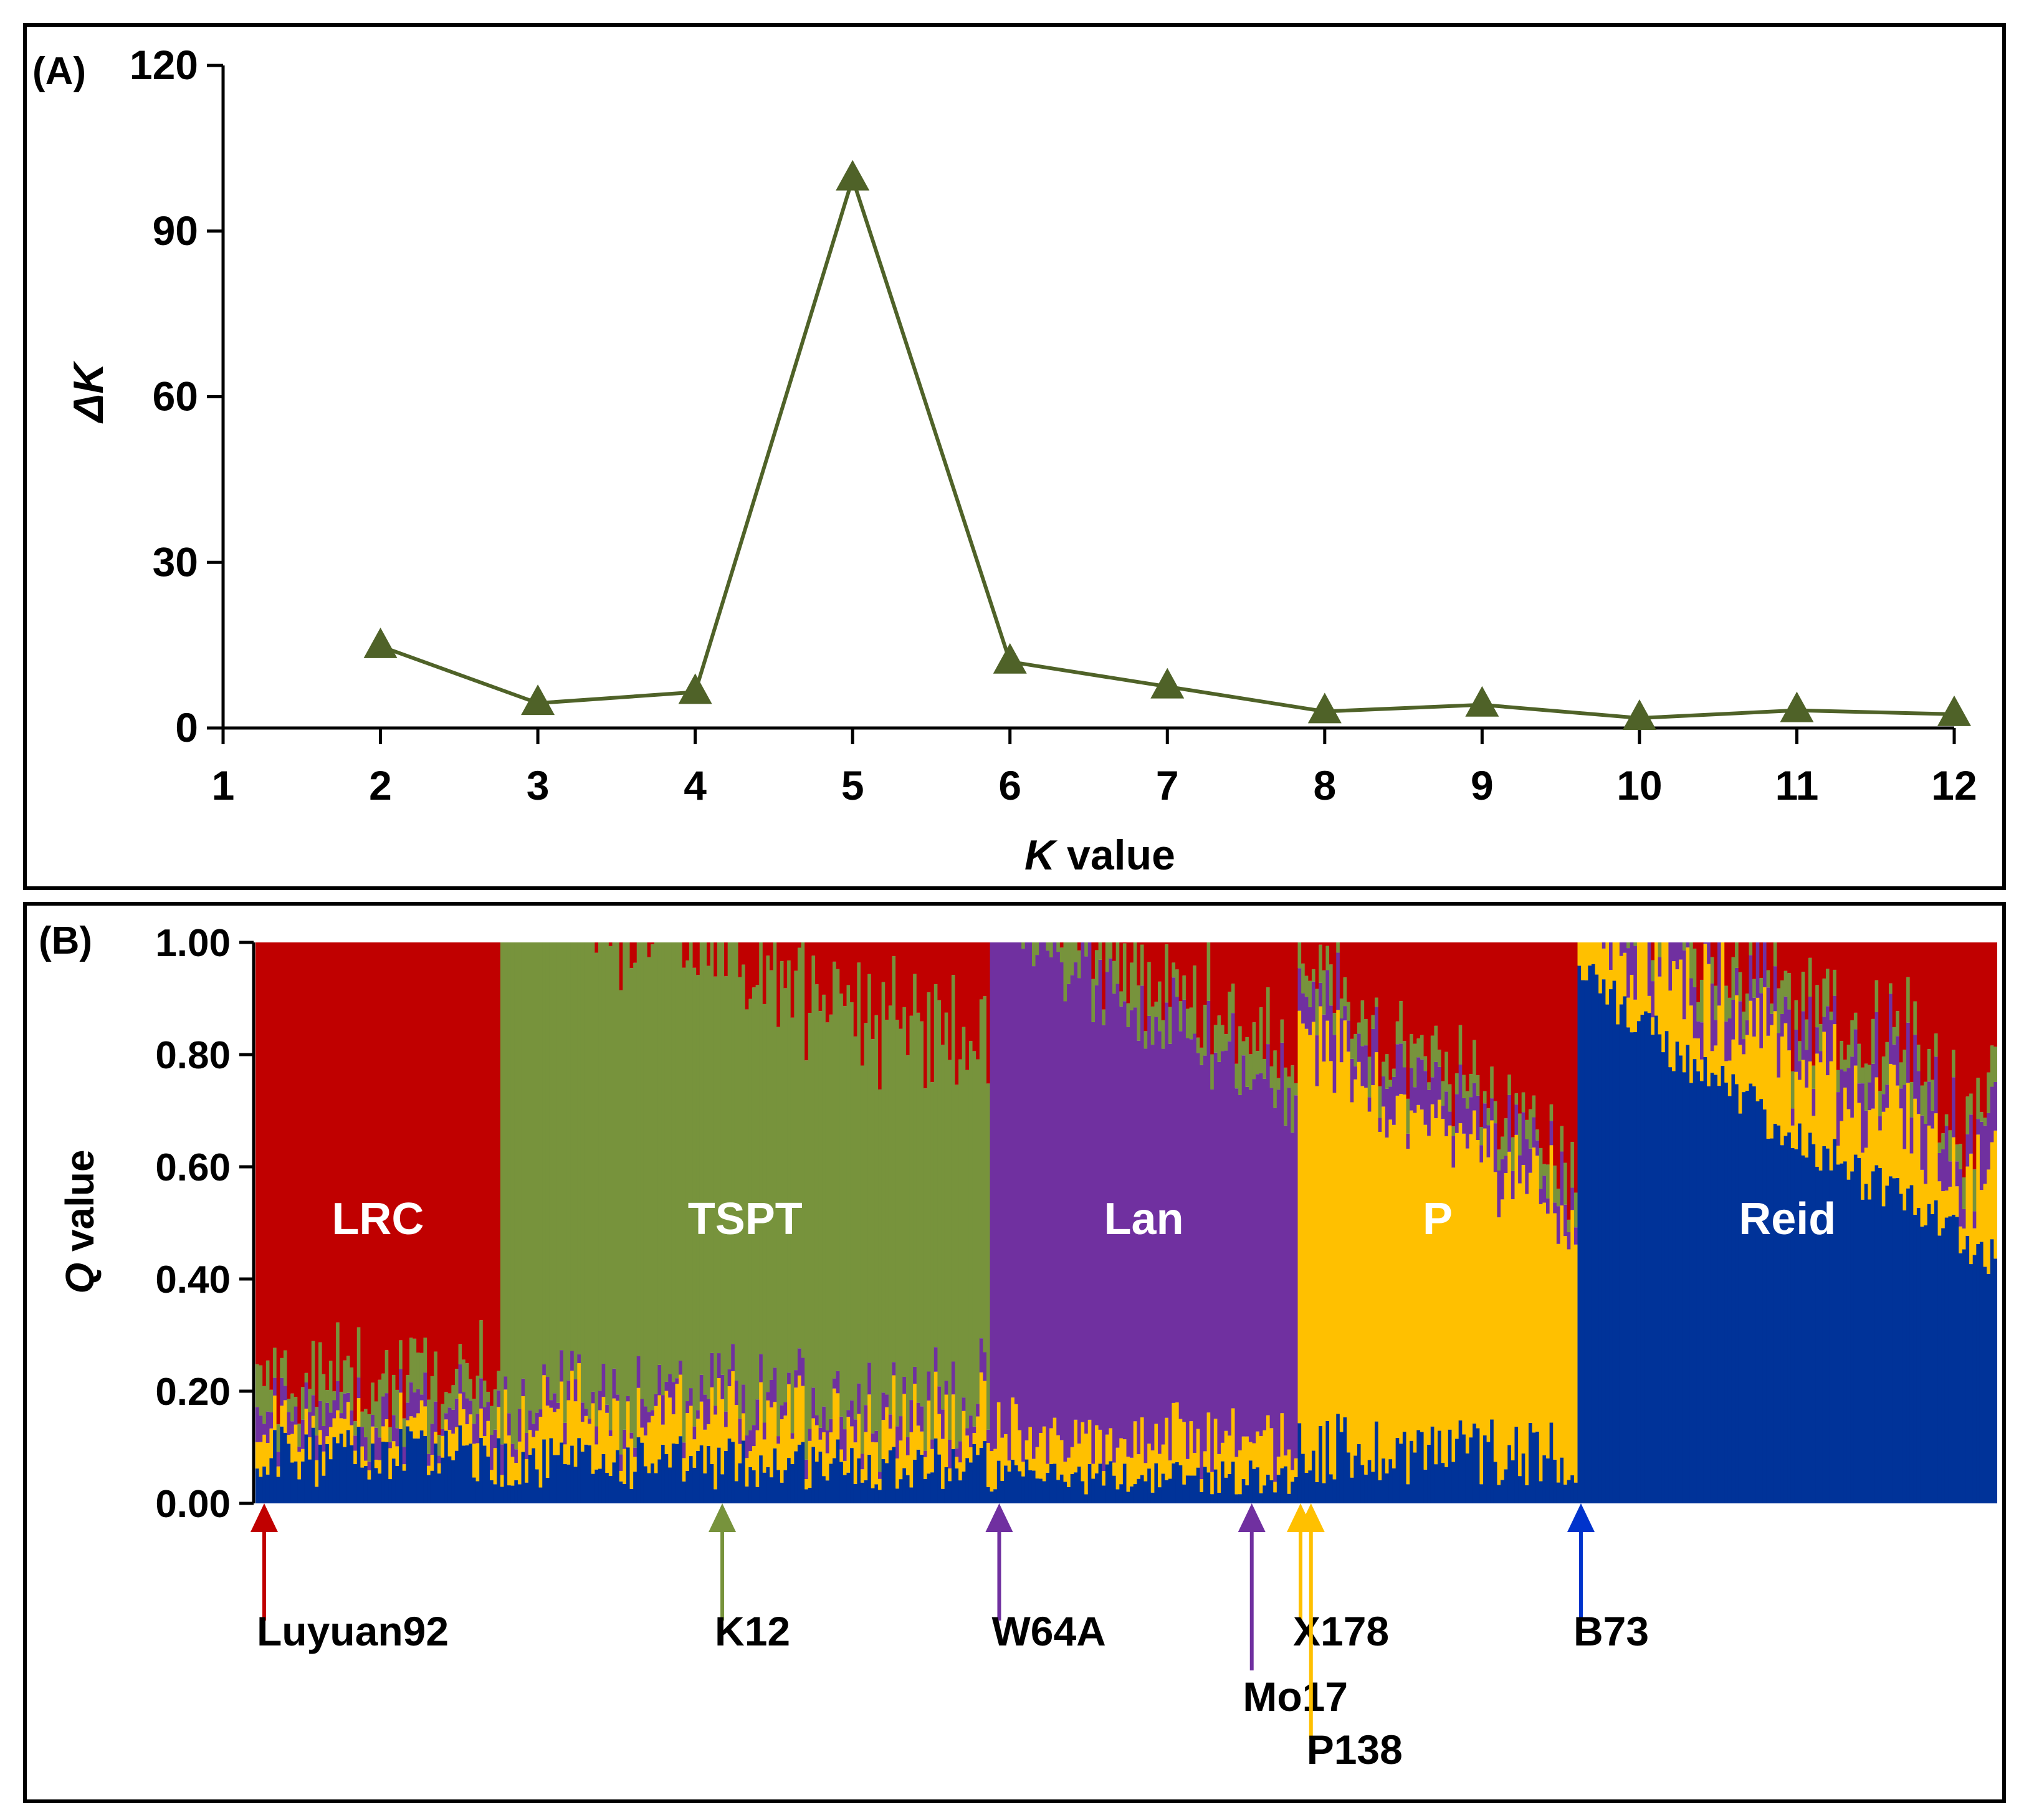  Describe the element at coordinates (1009, 785) in the screenshot. I see `x-tick-label: 6` at that location.